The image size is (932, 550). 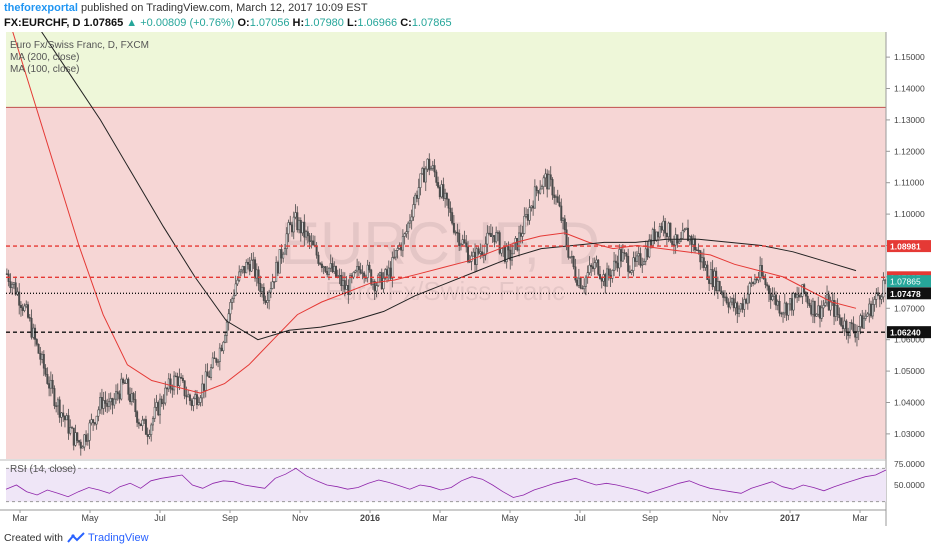 I want to click on level-label: 1.08981, so click(x=905, y=247).